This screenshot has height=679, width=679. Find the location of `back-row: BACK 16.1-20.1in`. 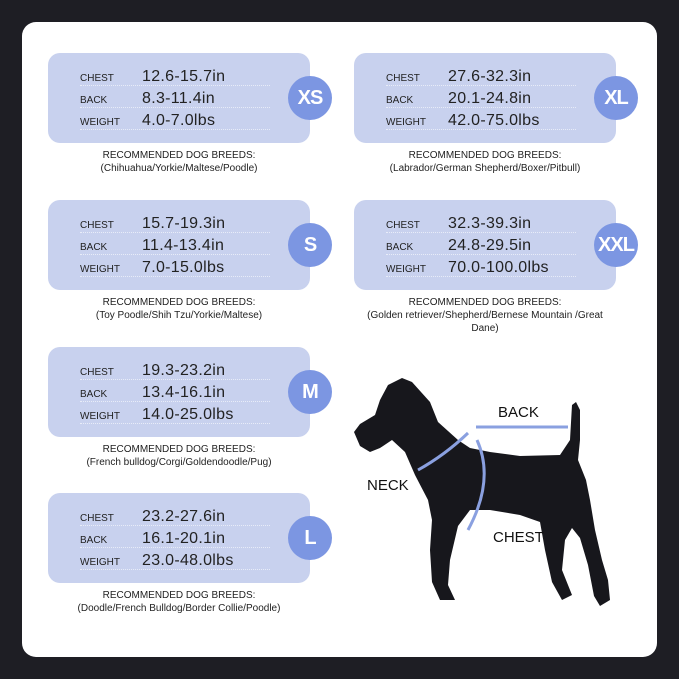

back-row: BACK 16.1-20.1in is located at coordinates (175, 538).